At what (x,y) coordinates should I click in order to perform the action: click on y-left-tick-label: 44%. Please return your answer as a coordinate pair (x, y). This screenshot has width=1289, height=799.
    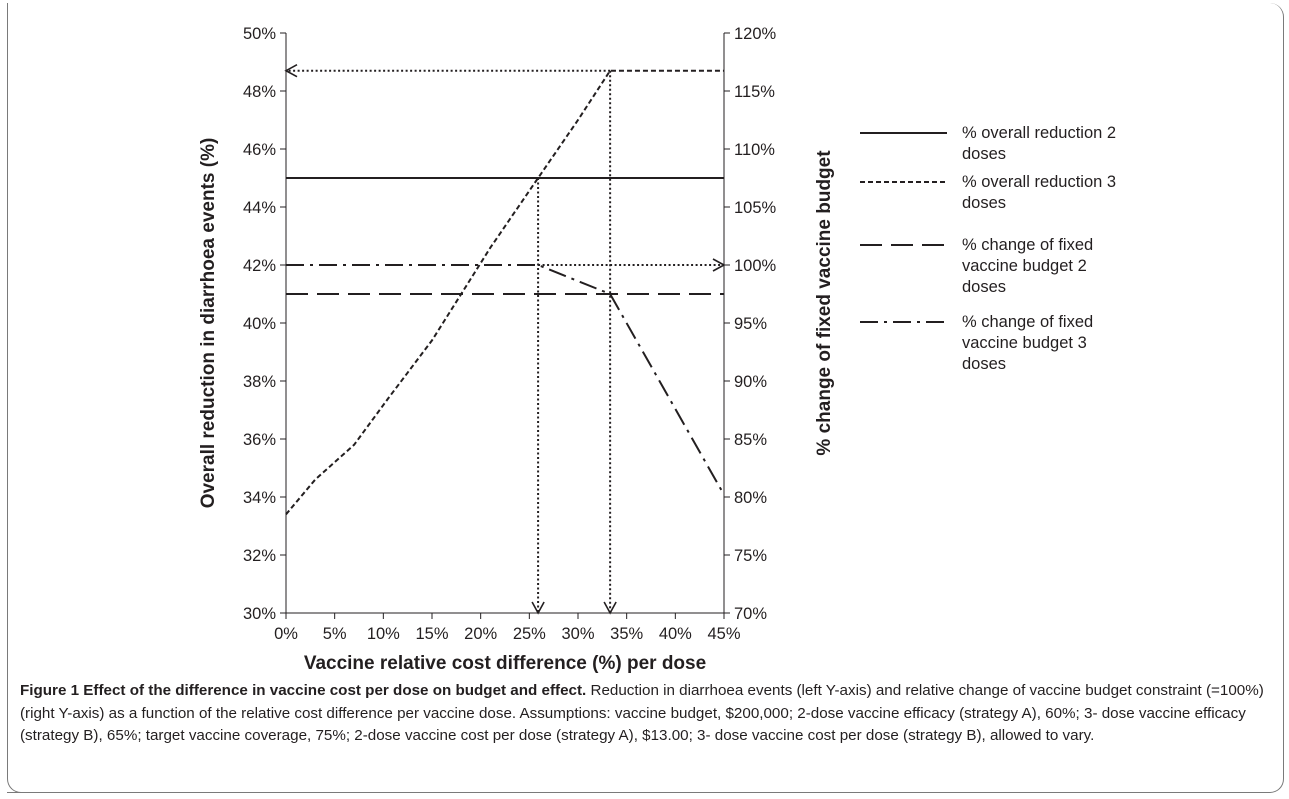
    Looking at the image, I should click on (259, 208).